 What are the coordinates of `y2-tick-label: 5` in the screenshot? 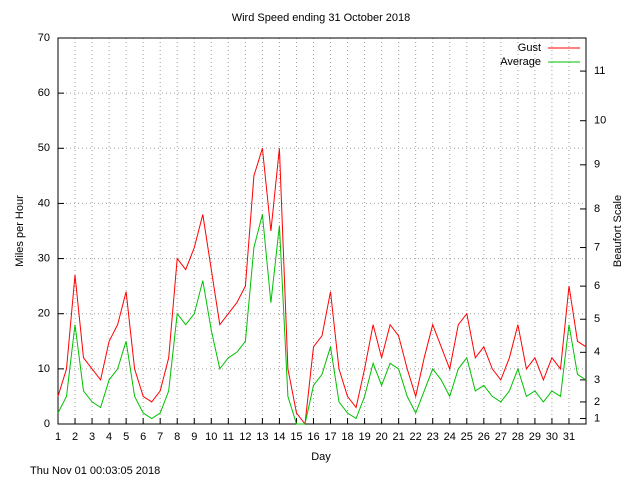 It's located at (597, 319).